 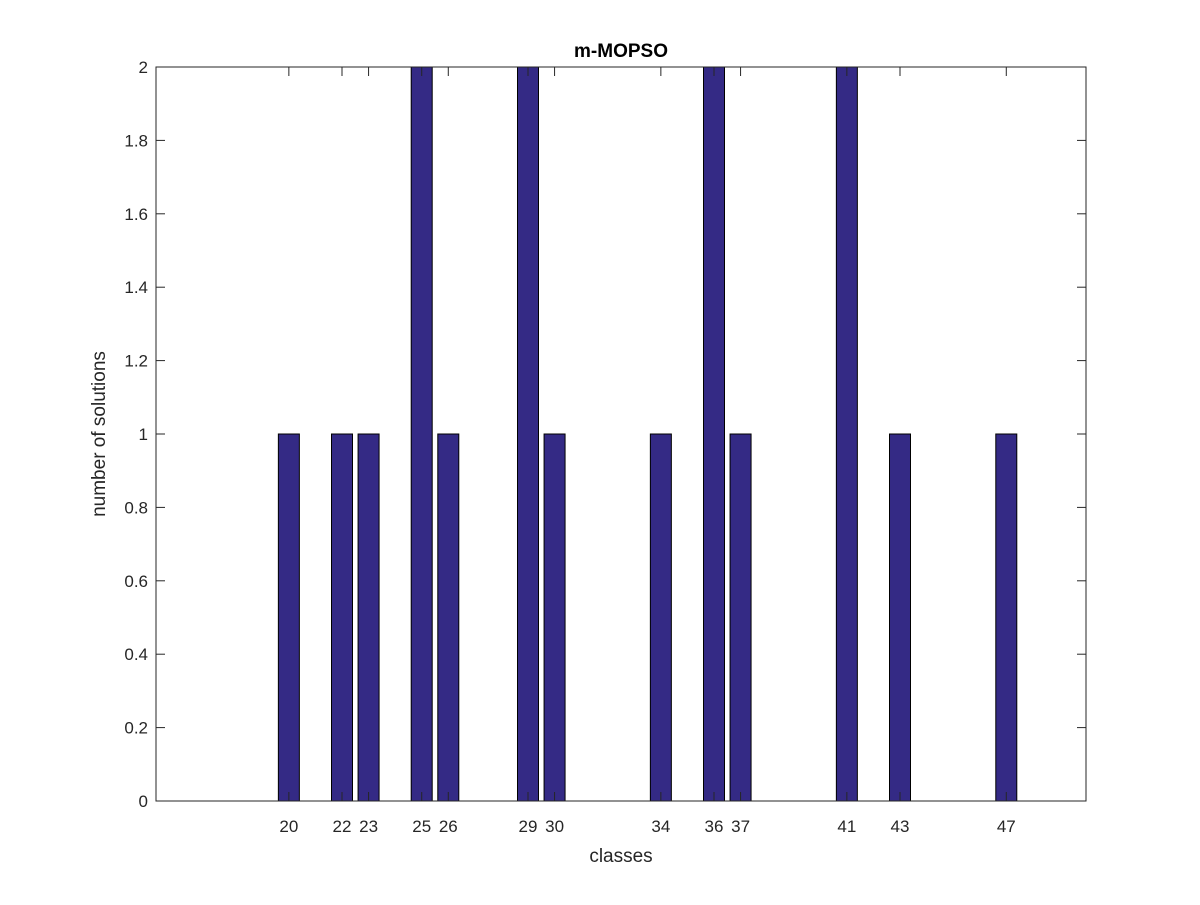 I want to click on x-tick-label: 34, so click(x=660, y=826).